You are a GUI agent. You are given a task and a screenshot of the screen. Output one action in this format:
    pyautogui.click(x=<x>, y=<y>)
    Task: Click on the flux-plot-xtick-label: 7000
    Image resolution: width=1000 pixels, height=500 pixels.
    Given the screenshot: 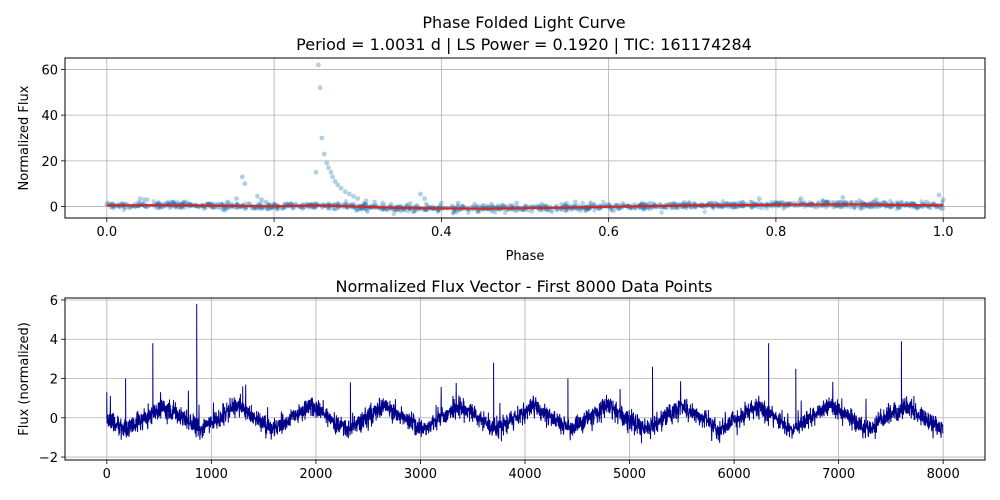 What is the action you would take?
    pyautogui.click(x=838, y=474)
    